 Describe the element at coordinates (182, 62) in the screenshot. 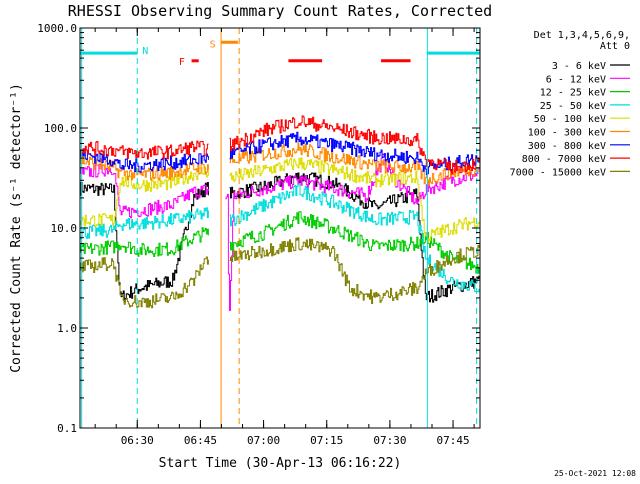

I see `flare-label: F` at that location.